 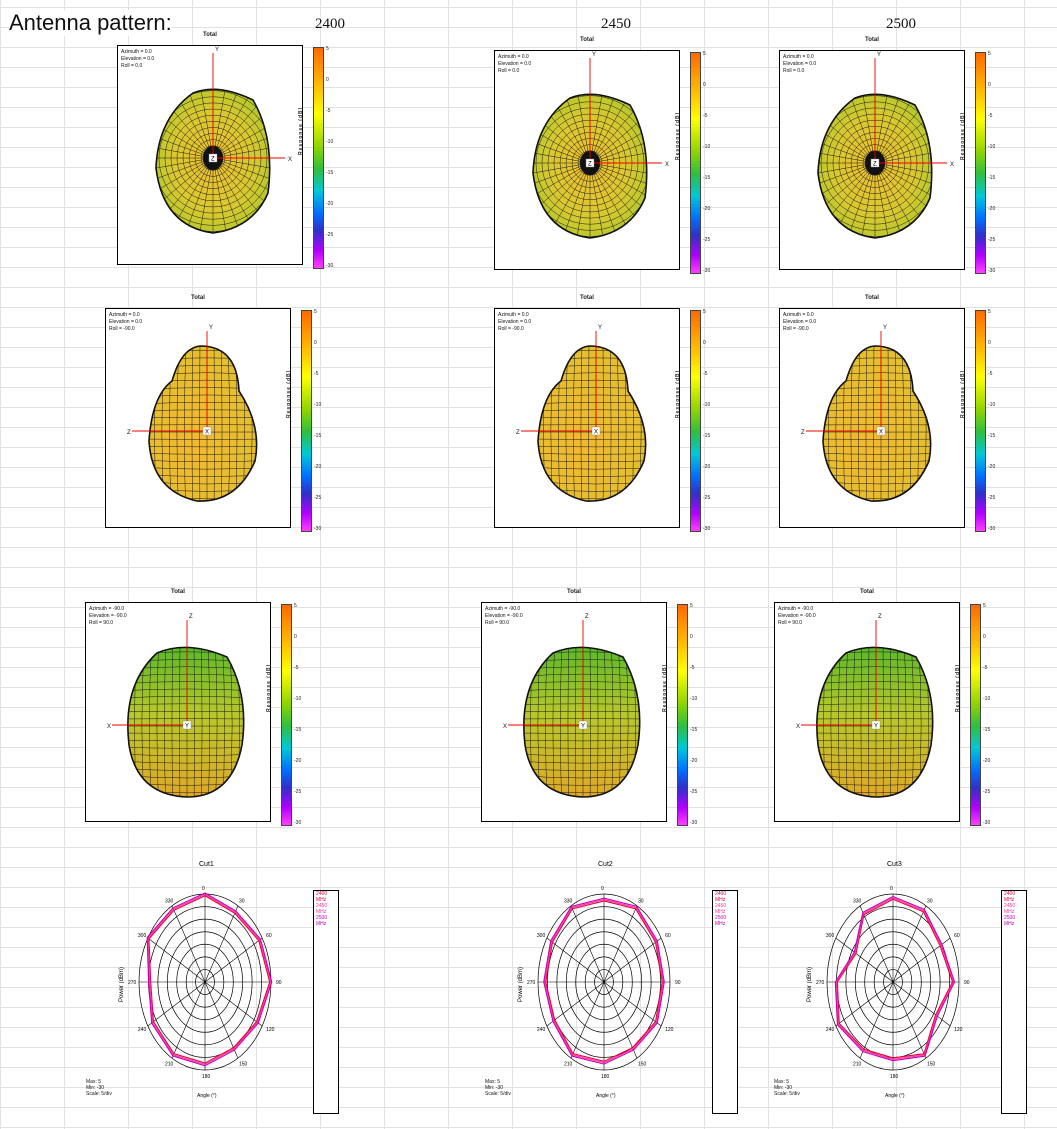 I want to click on radiation-pattern-3d: Y X Z, so click(x=223, y=140).